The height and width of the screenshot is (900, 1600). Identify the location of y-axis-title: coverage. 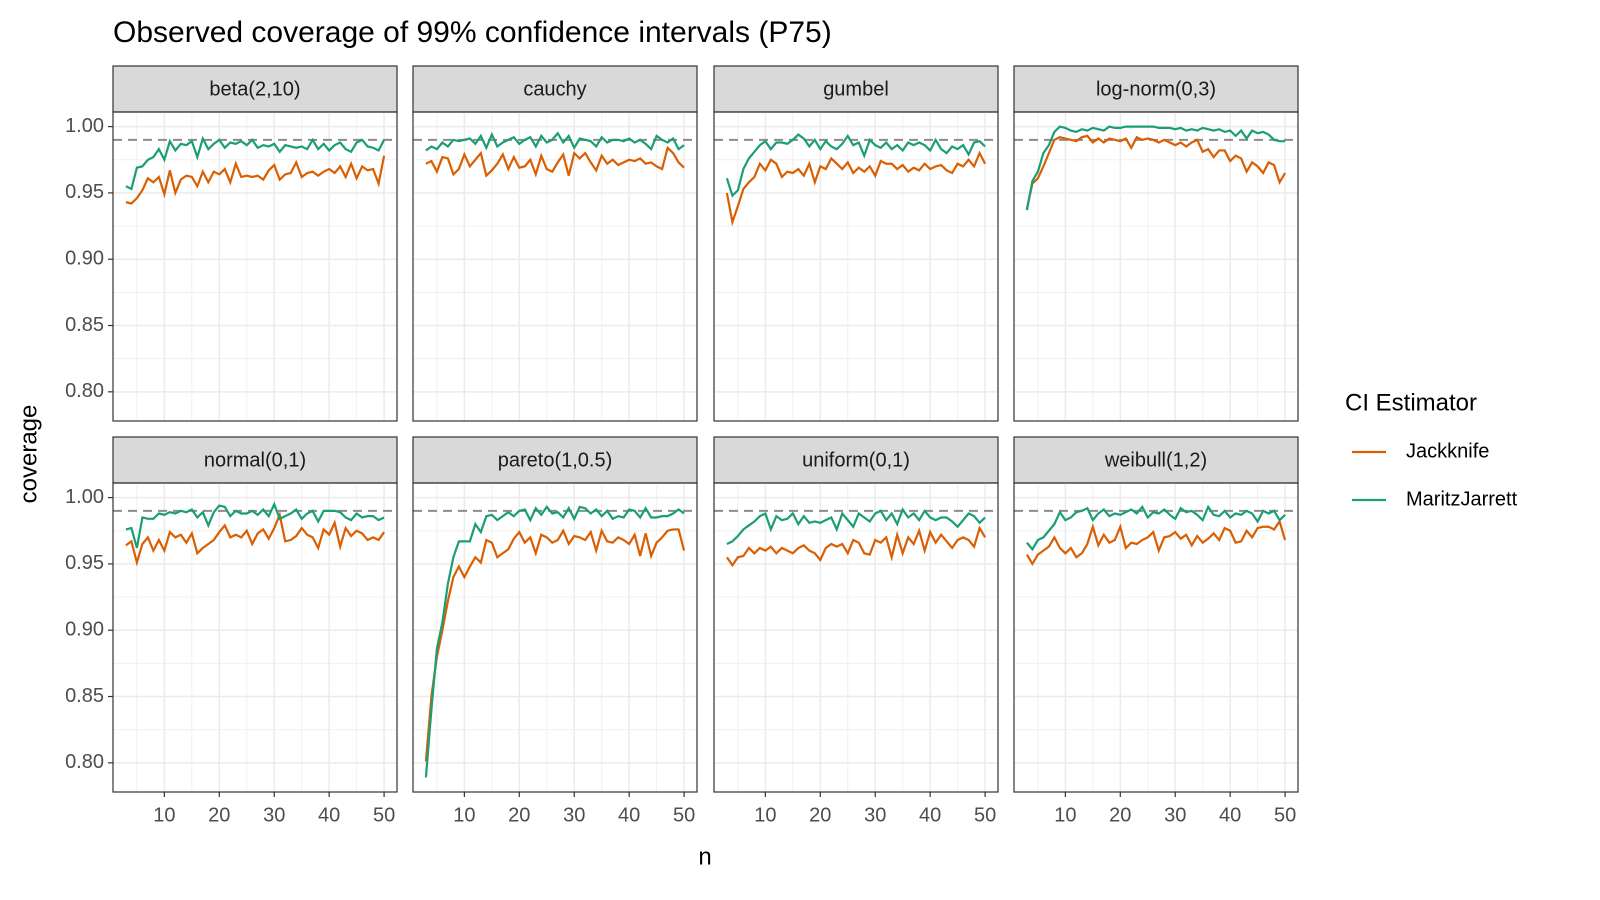
(28, 454).